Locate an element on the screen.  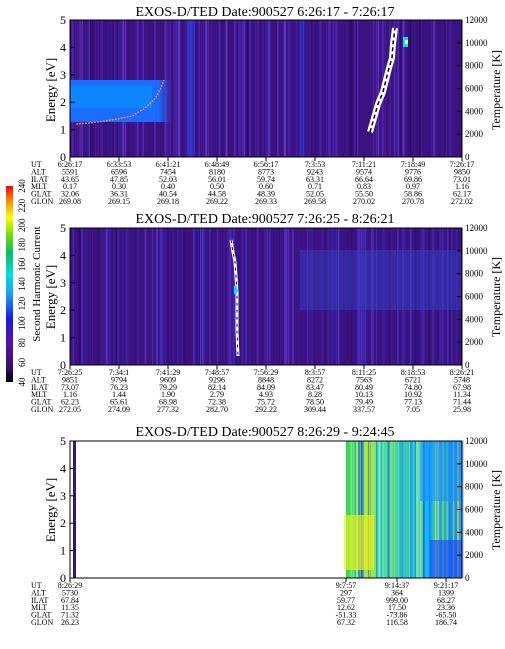
y-tick-label: 5 is located at coordinates (63, 228).